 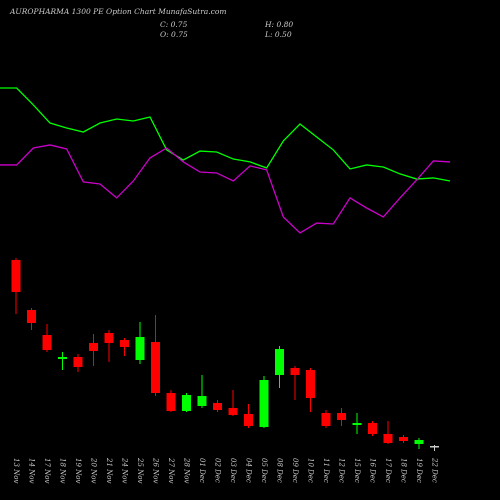 I want to click on x-tick-label: 18 Nov, so click(x=63, y=470).